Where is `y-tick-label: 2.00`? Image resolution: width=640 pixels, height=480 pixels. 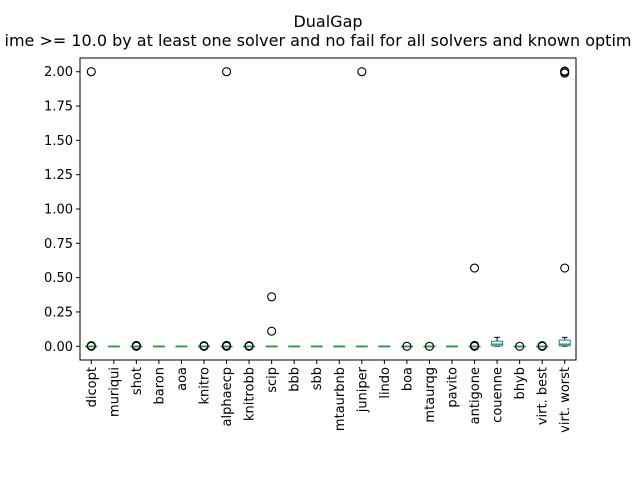 y-tick-label: 2.00 is located at coordinates (58, 72).